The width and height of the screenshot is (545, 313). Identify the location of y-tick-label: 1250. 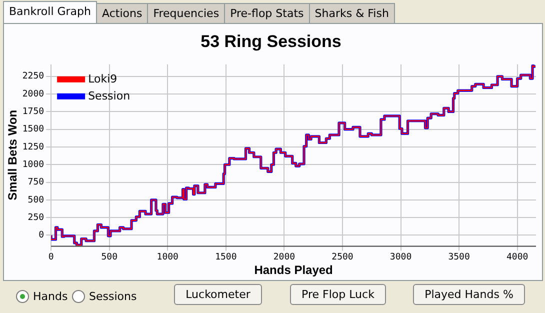
(33, 147).